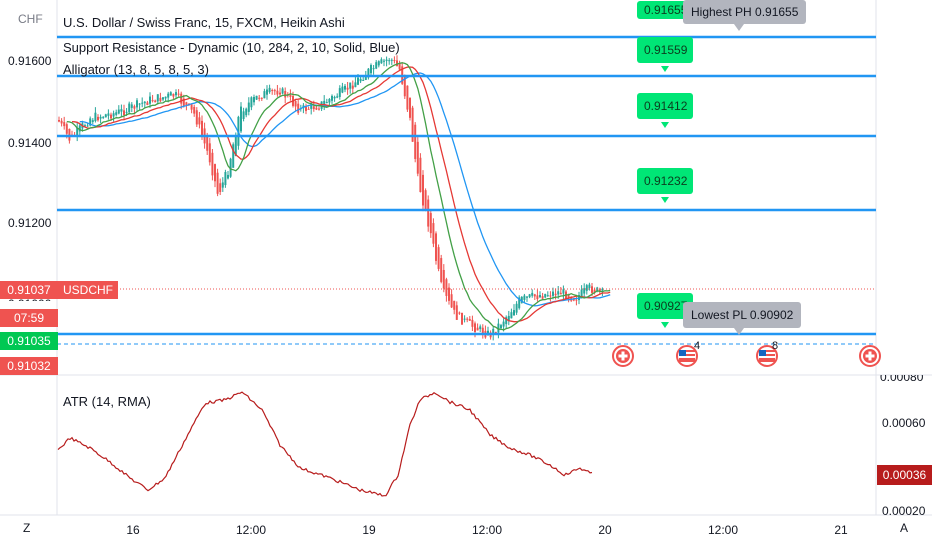  I want to click on auto-scale-button: A, so click(904, 528).